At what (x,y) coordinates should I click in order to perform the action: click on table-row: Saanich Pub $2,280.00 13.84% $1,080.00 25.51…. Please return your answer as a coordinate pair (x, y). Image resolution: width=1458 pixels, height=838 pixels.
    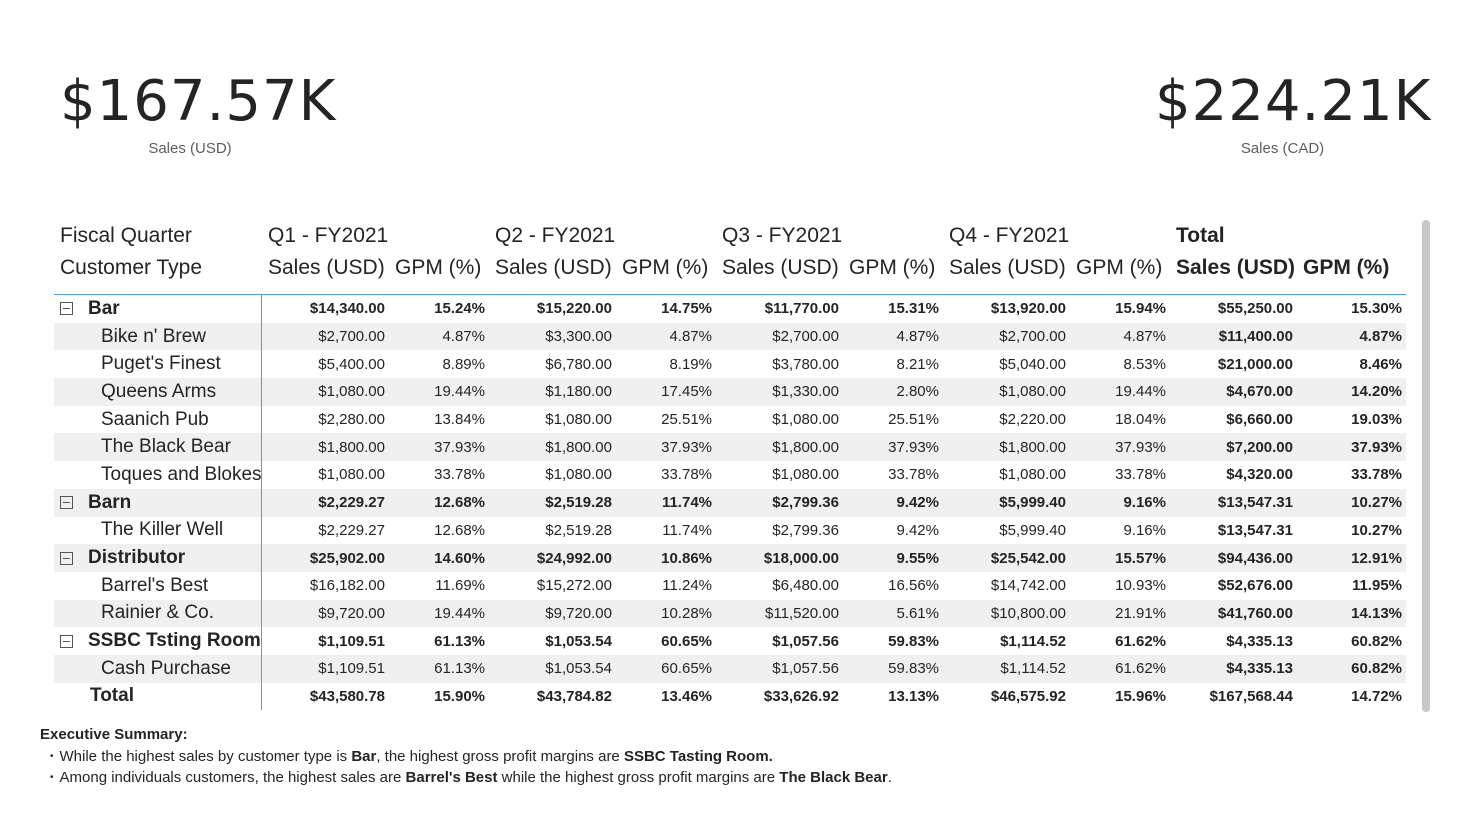
    Looking at the image, I should click on (730, 419).